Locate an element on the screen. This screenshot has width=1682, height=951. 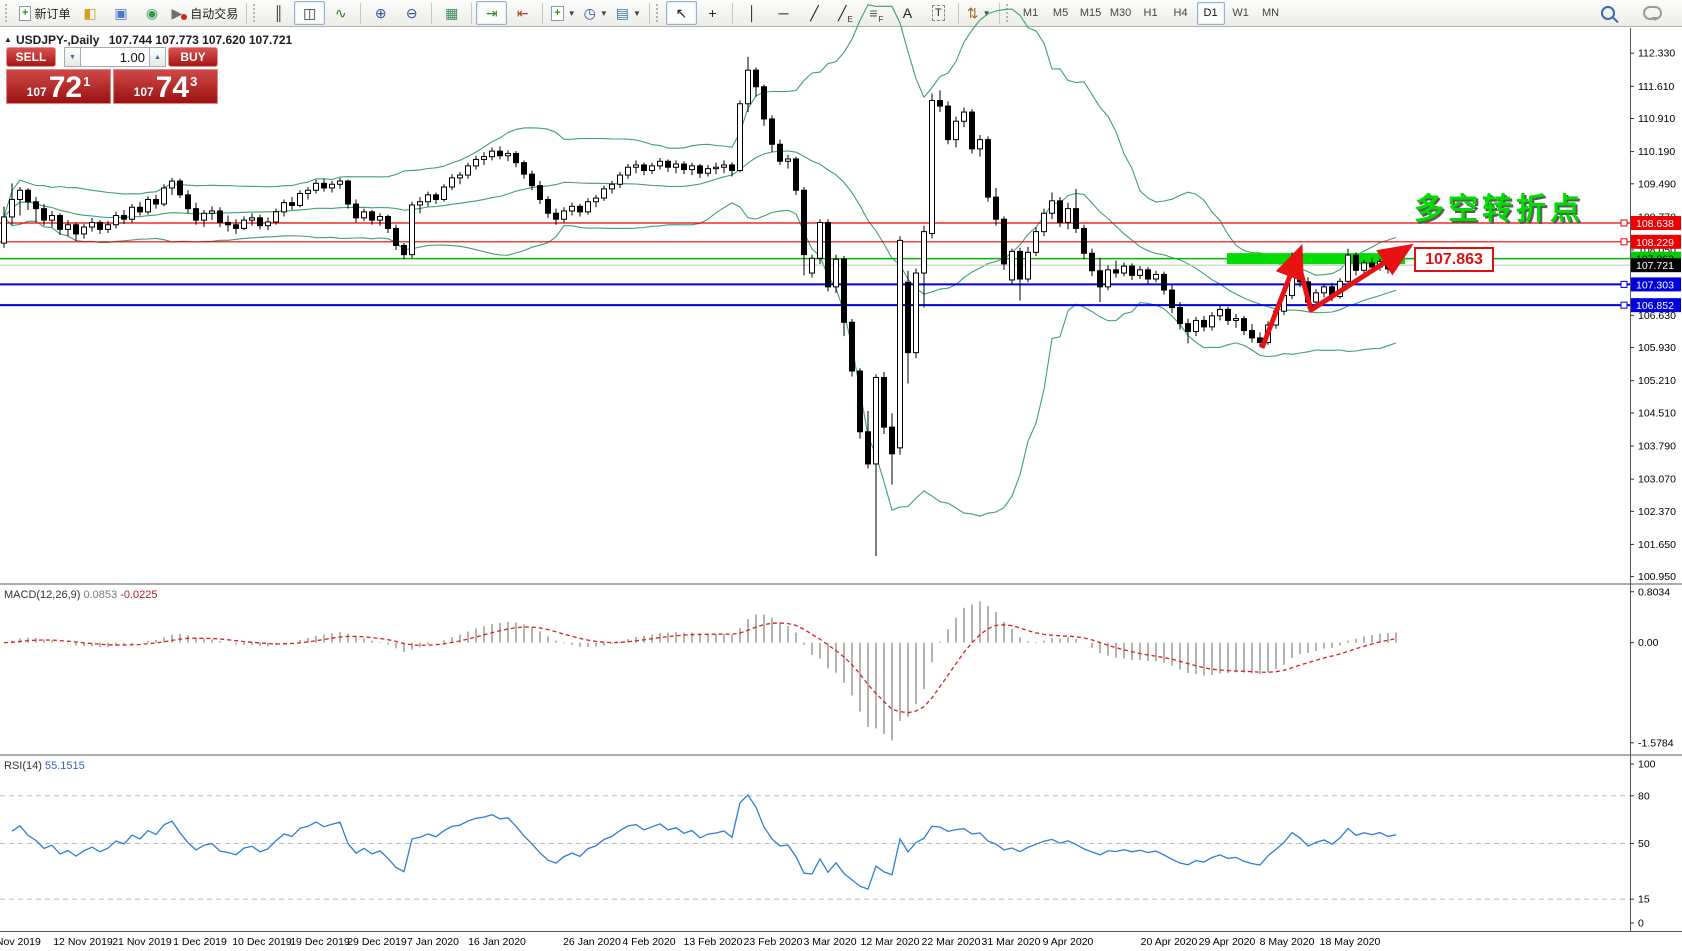
crosshair-button: + is located at coordinates (712, 13).